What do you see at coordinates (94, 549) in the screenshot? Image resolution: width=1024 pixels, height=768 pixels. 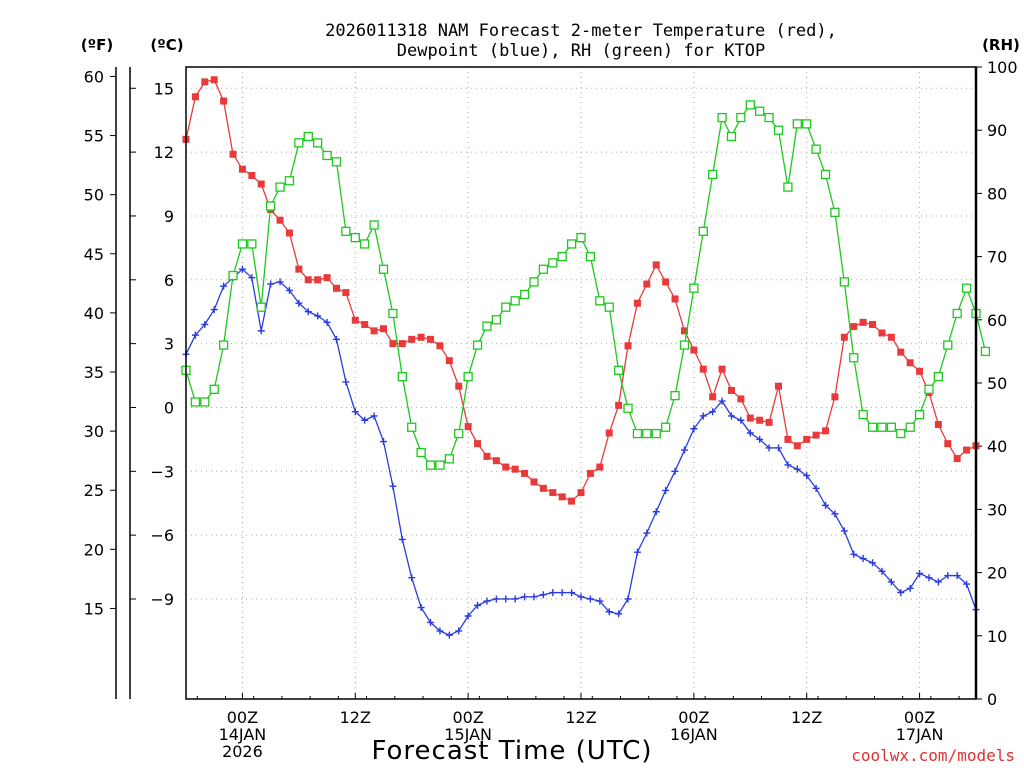 I see `fahrenheit-tick-label: 20` at bounding box center [94, 549].